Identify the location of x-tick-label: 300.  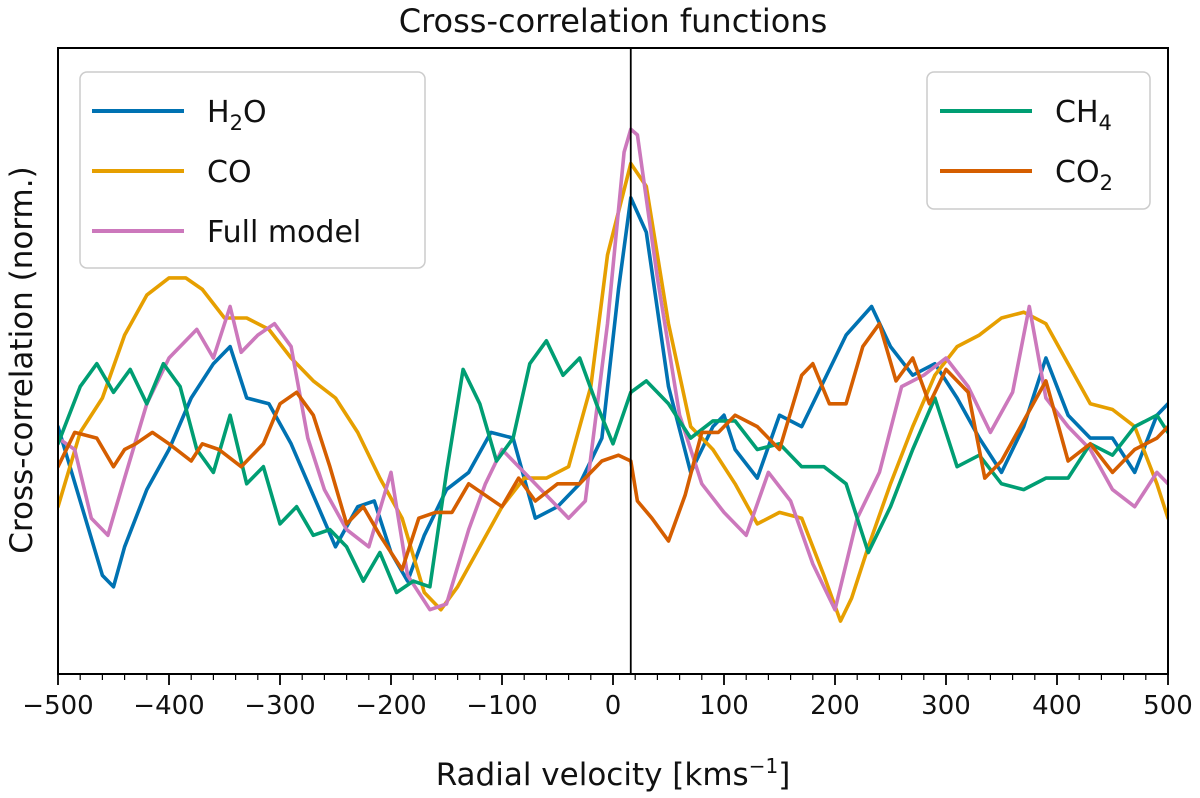
(946, 706).